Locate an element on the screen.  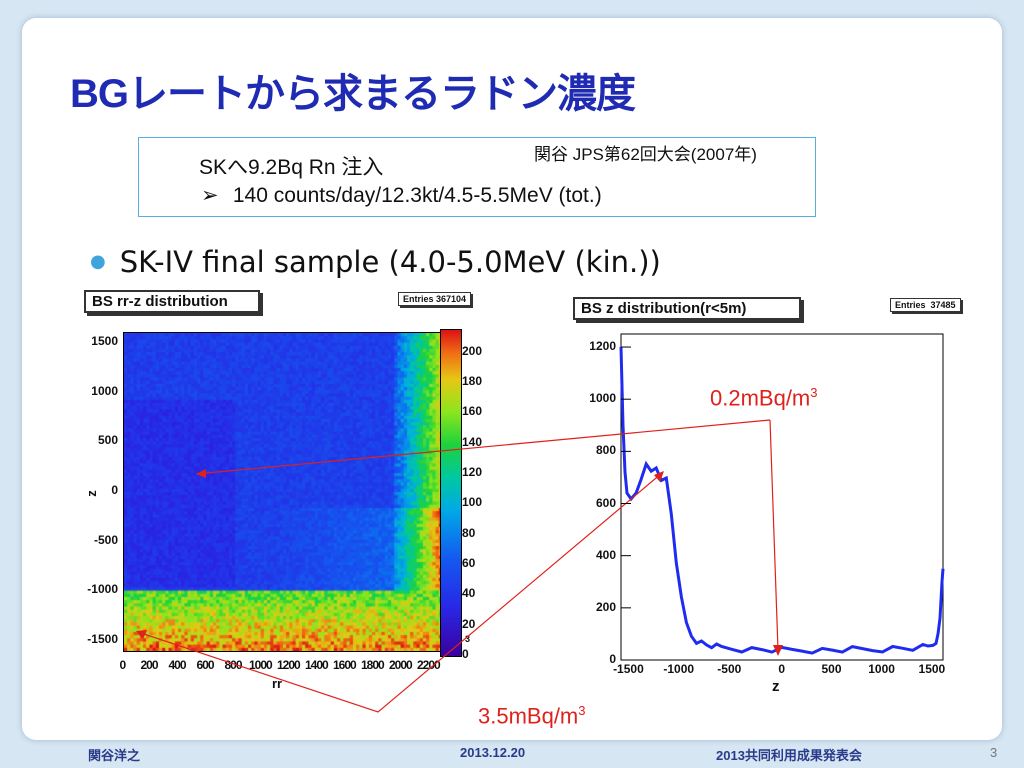
left-x-tick: 800 is located at coordinates (233, 665).